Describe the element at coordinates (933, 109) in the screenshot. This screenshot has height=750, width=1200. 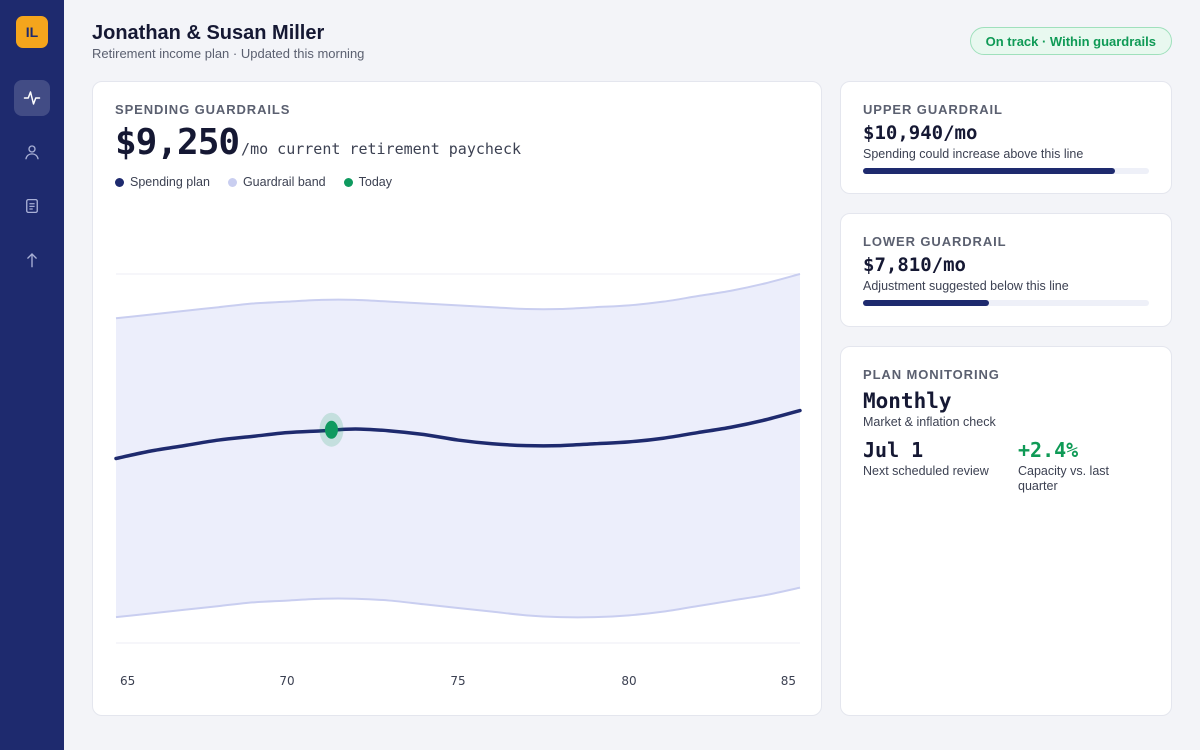
I see `card-label: UPPER GUARDRAIL` at that location.